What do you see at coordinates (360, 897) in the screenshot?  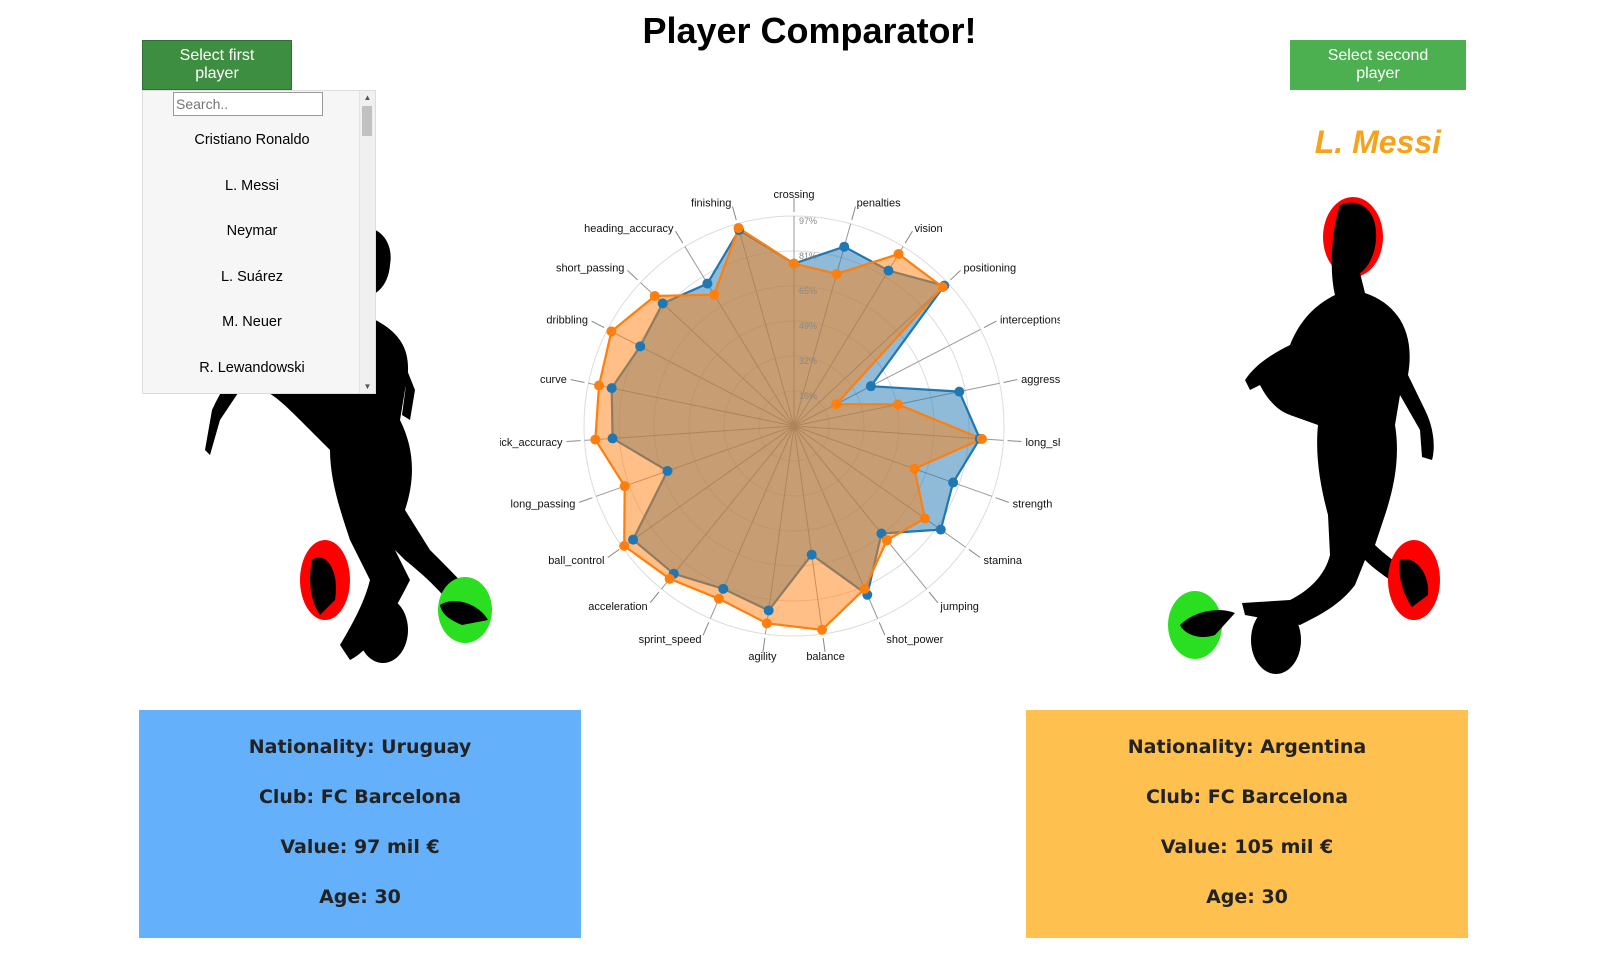 I see `first-player-age: Age: 30` at bounding box center [360, 897].